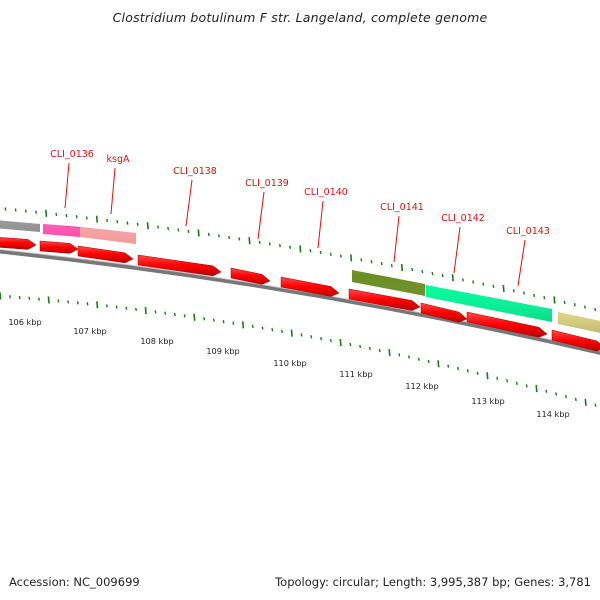  What do you see at coordinates (72, 154) in the screenshot?
I see `gene-label-cli-0136: CLI_0136` at bounding box center [72, 154].